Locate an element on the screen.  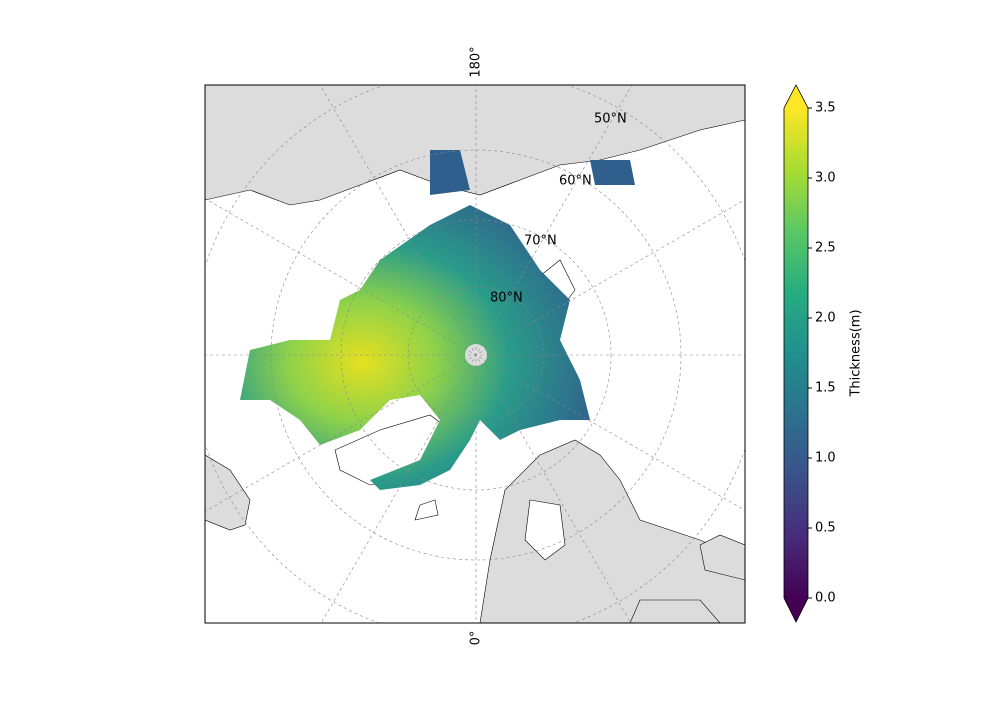
map-labels: 50°N 60°N 70°N 80°N 180° 0° is located at coordinates (548, 345).